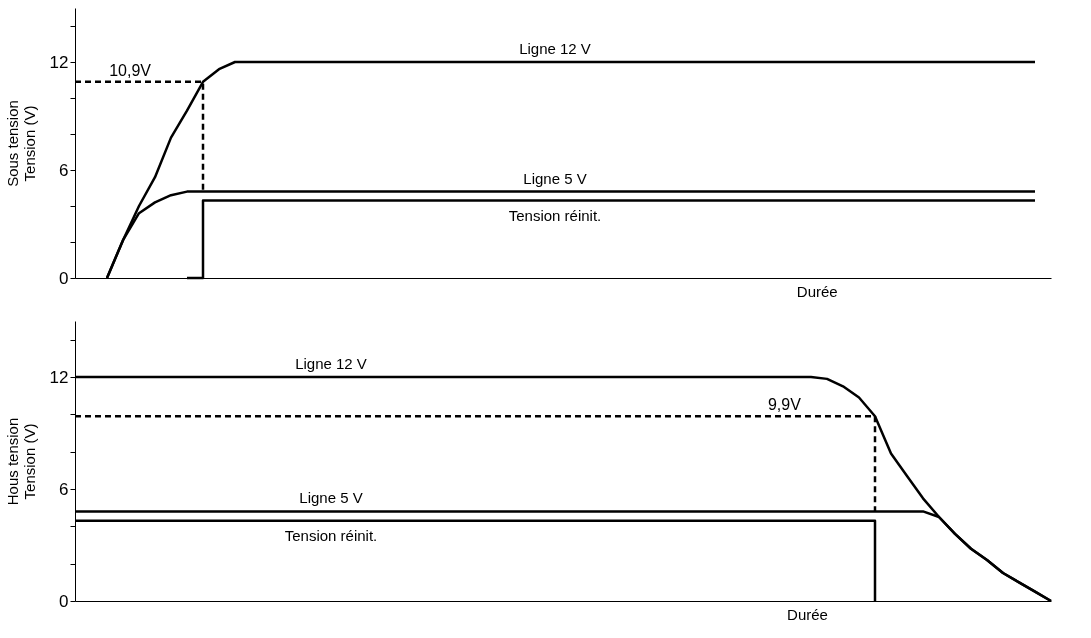 Image resolution: width=1091 pixels, height=638 pixels. I want to click on annotation: 10,9V, so click(130, 70).